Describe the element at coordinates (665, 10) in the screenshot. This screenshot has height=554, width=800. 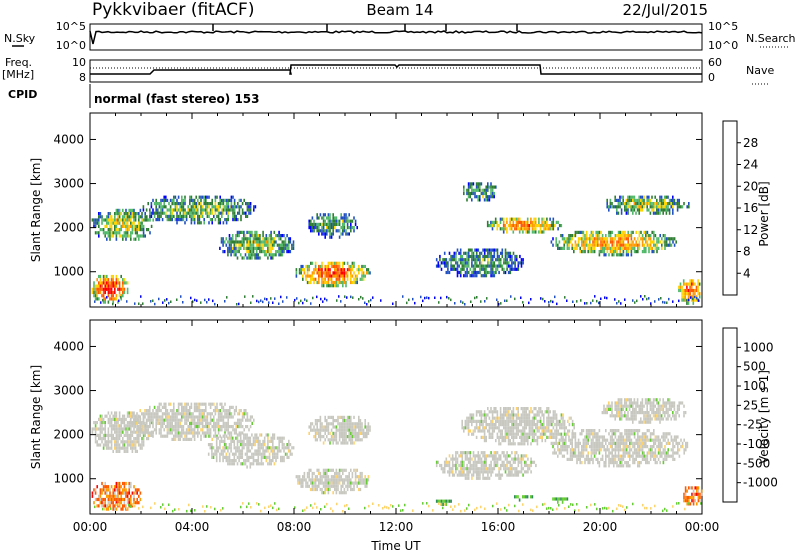
I see `date-title: 22/Jul/2015` at that location.